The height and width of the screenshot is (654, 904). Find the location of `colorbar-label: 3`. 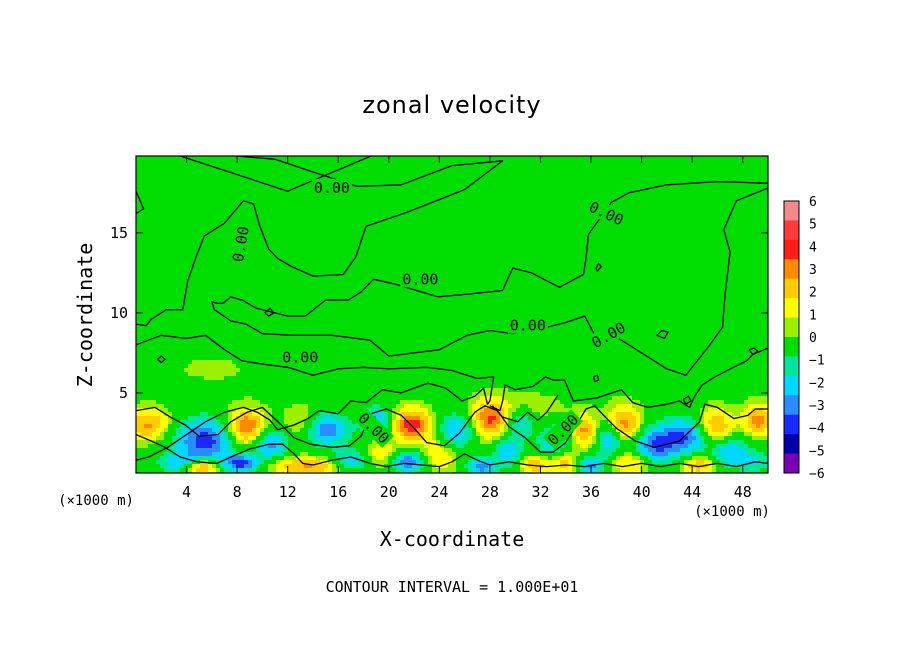

colorbar-label: 3 is located at coordinates (813, 270).